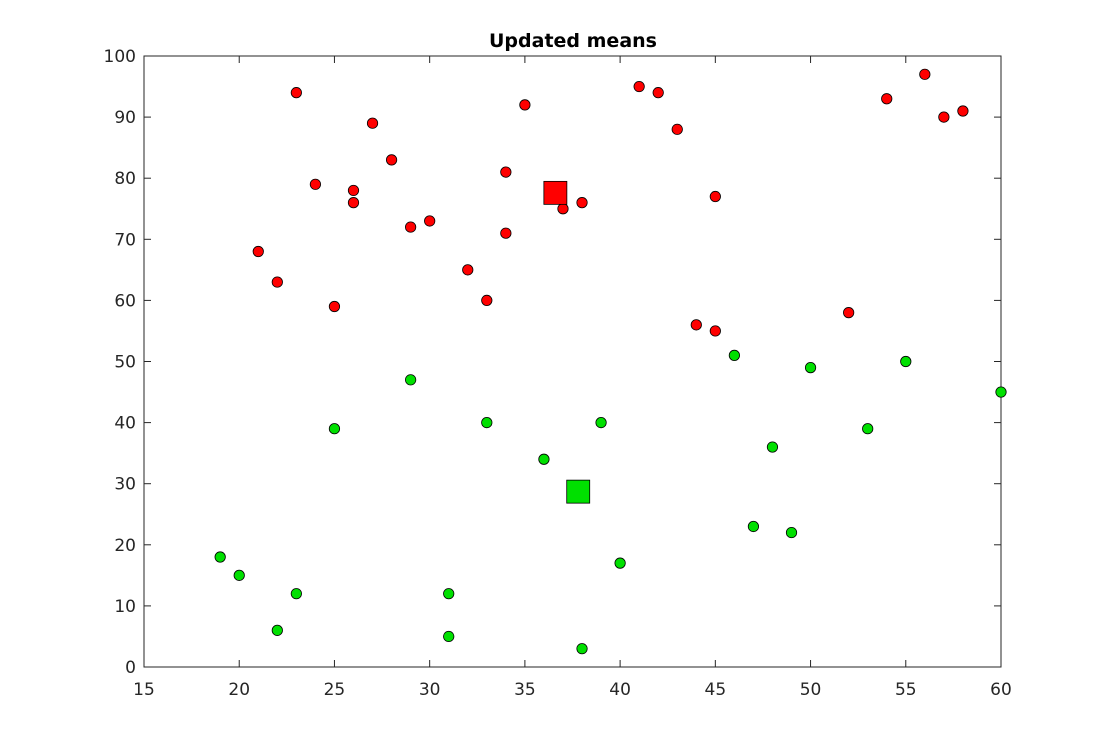  I want to click on x-tick-label: 40, so click(620, 690).